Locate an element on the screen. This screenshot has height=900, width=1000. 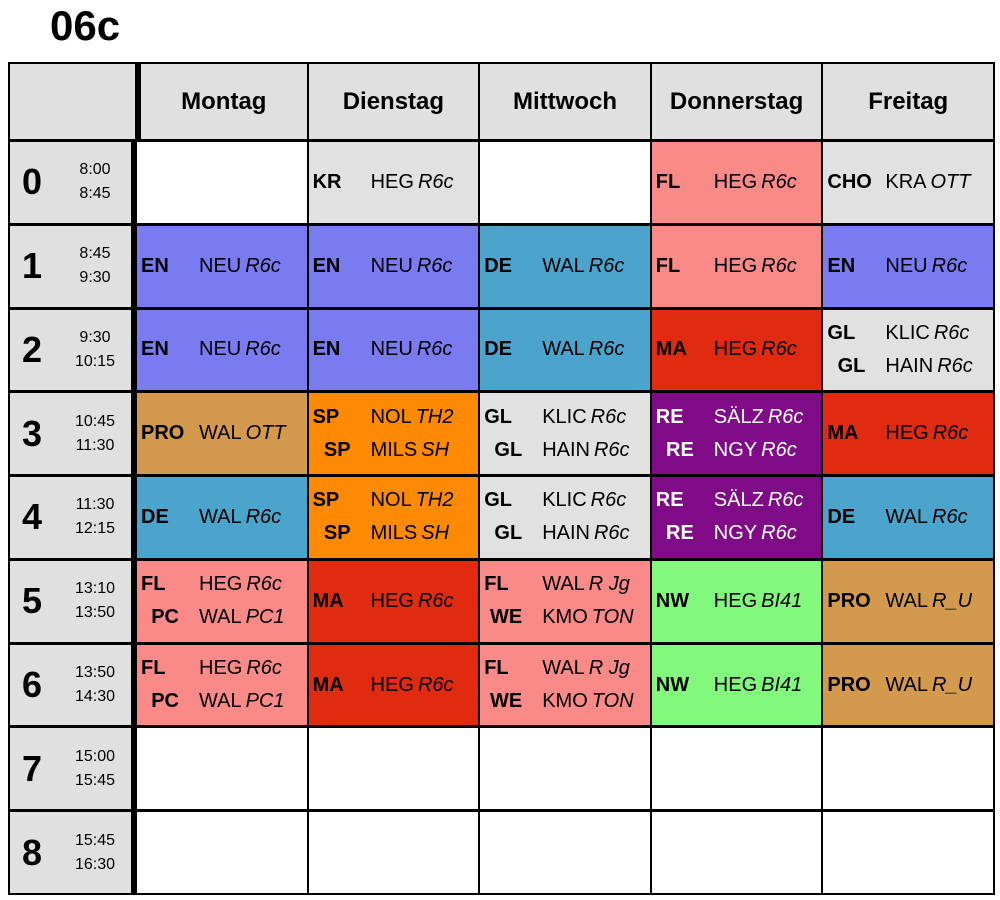
lesson-cell-friday-period-5: PRO WAL R_U is located at coordinates (908, 601).